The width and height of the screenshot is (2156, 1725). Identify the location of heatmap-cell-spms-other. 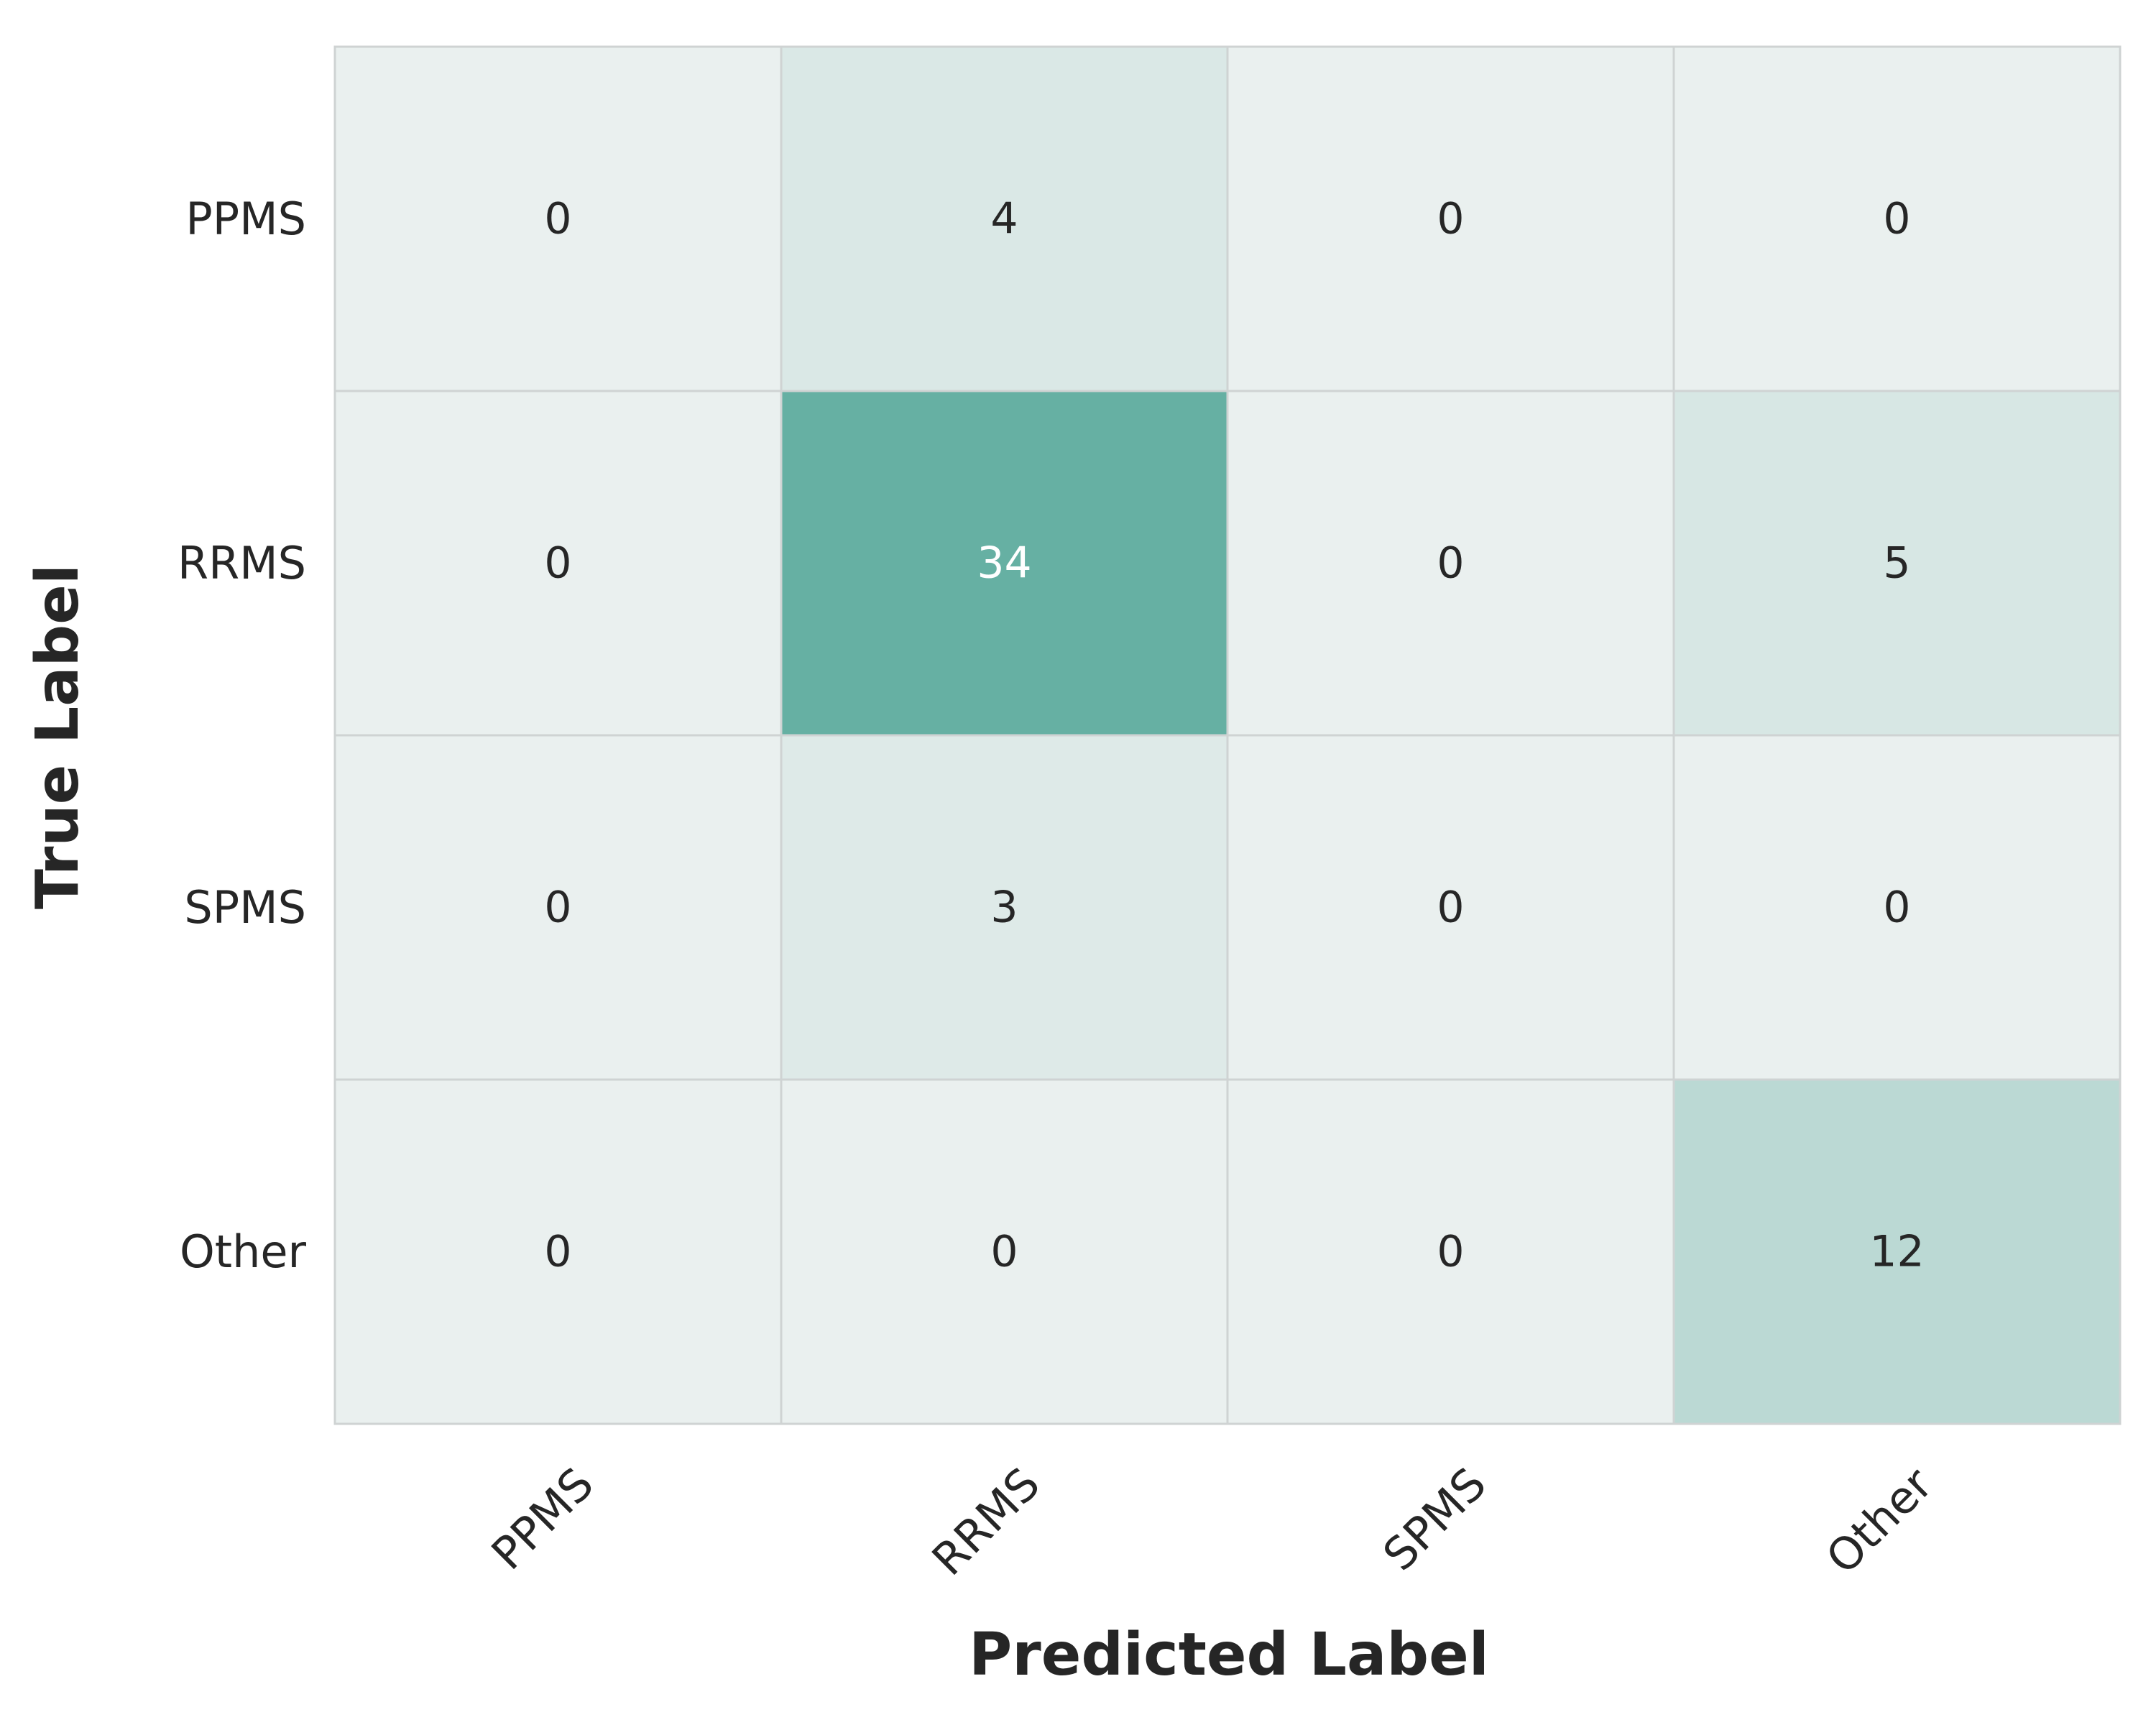
(1897, 907).